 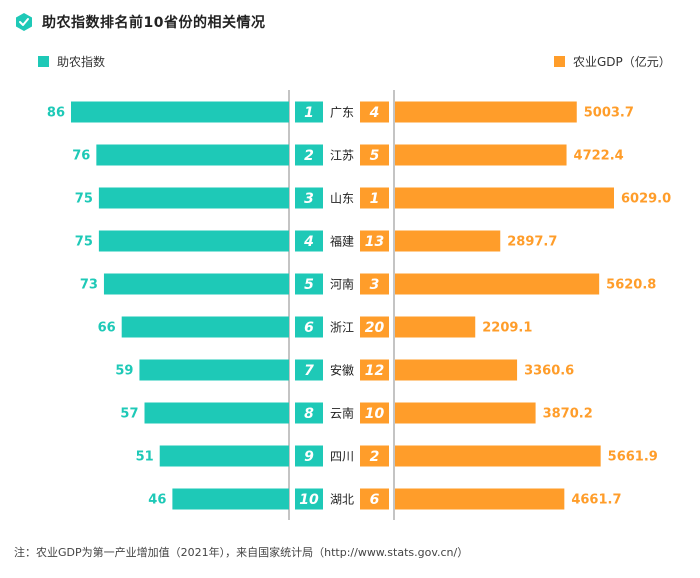 I want to click on gdp-rank-label: 5, so click(x=375, y=156).